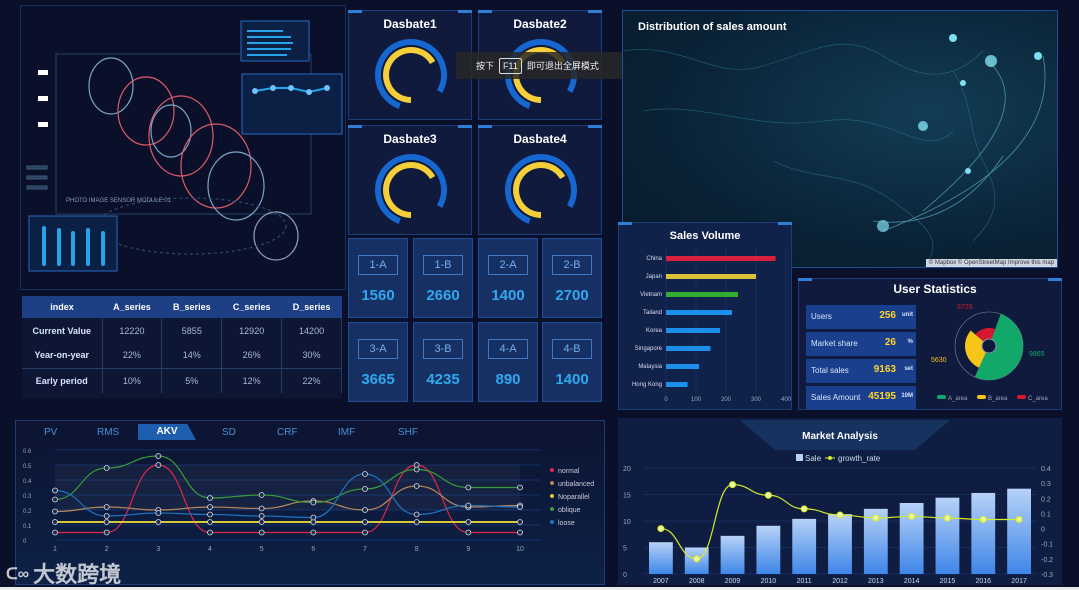  What do you see at coordinates (229, 432) in the screenshot?
I see `tab-sd: SD` at bounding box center [229, 432].